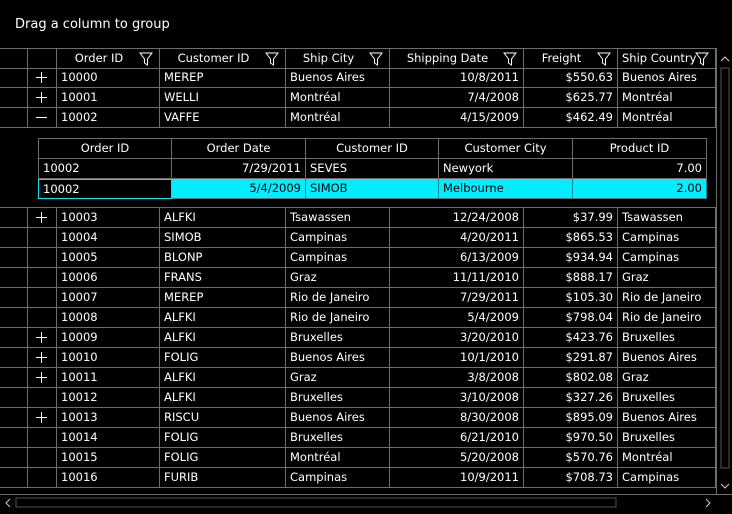 The width and height of the screenshot is (732, 514). Describe the element at coordinates (223, 478) in the screenshot. I see `grid-cell: FURIB` at that location.